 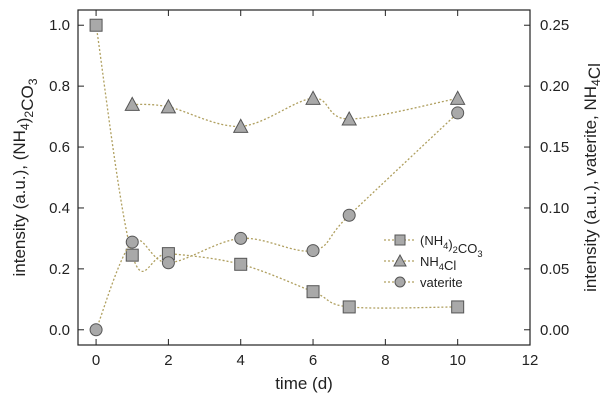 I want to click on x-axis-title: time (d), so click(x=304, y=383).